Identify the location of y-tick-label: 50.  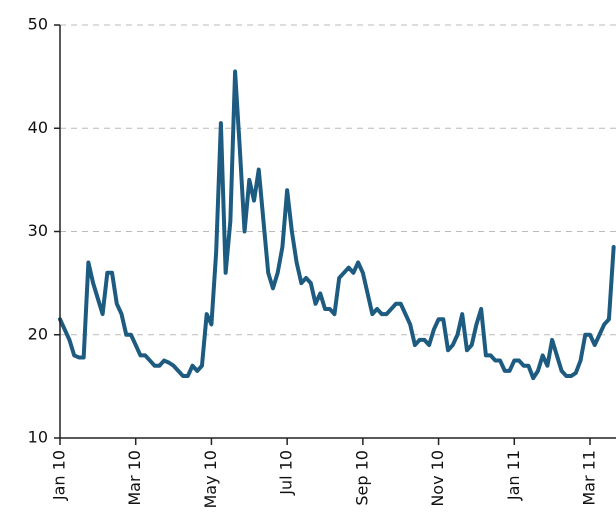
(38, 24).